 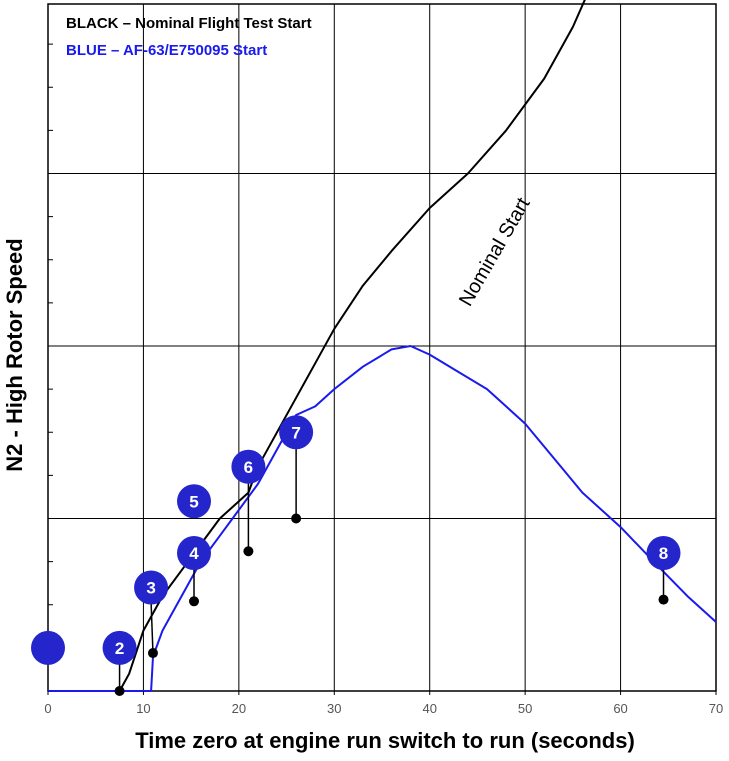 I want to click on x-tick-label-20: 20, so click(x=239, y=708).